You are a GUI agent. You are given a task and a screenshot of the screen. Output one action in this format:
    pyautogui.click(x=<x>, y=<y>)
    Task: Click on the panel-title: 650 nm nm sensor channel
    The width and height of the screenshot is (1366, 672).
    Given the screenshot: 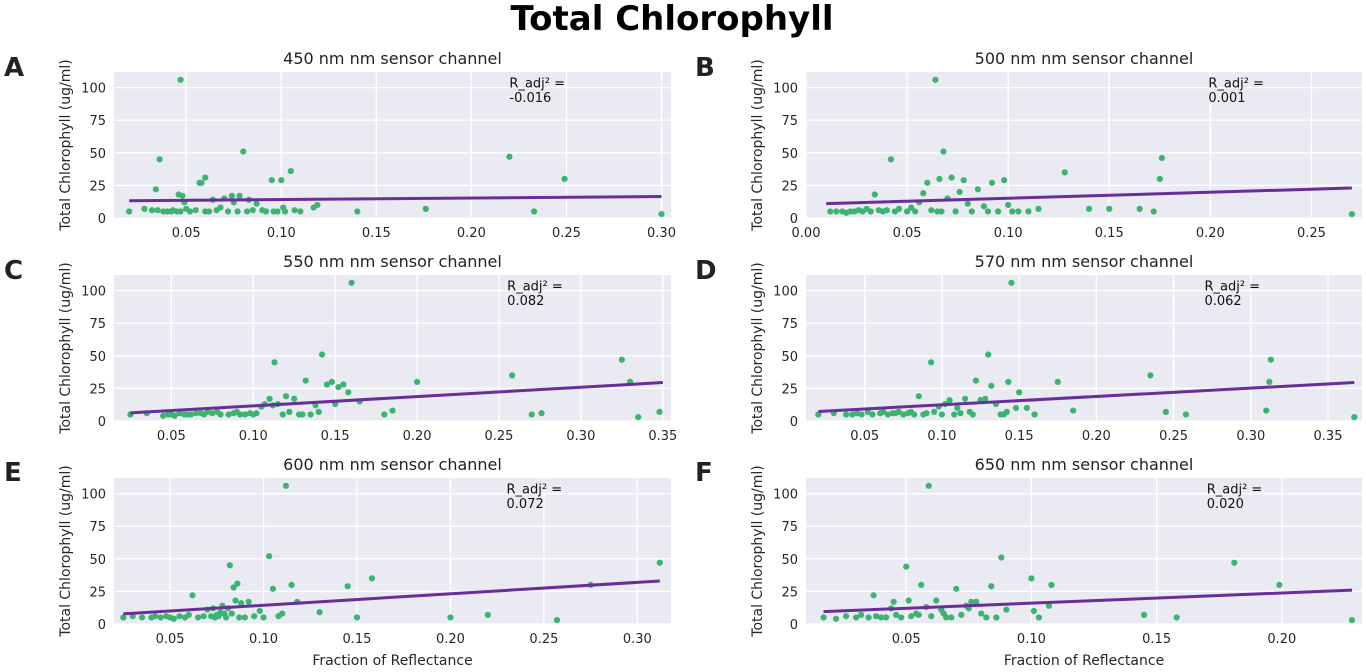 What is the action you would take?
    pyautogui.click(x=1084, y=464)
    